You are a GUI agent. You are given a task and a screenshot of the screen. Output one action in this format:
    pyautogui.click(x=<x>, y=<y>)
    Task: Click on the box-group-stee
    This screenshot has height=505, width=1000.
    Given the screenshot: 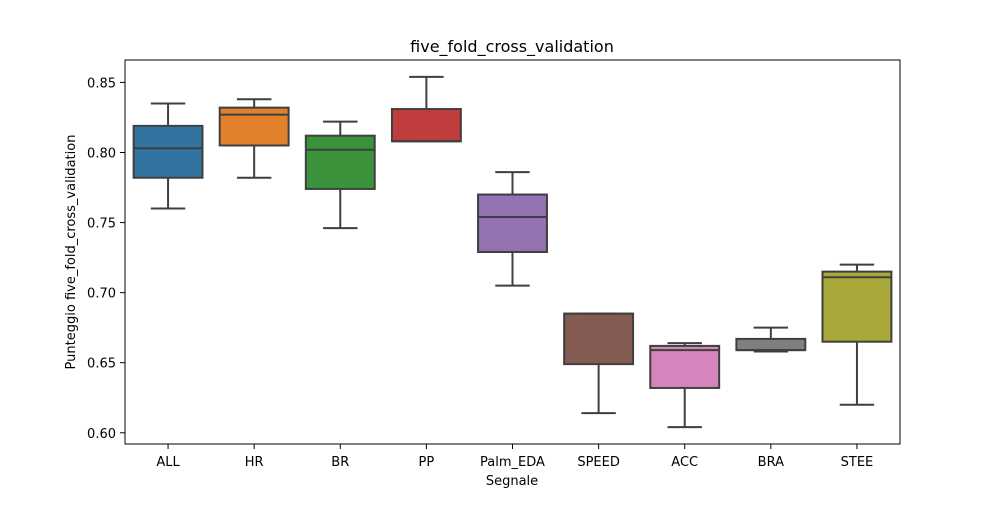 What is the action you would take?
    pyautogui.click(x=857, y=334)
    